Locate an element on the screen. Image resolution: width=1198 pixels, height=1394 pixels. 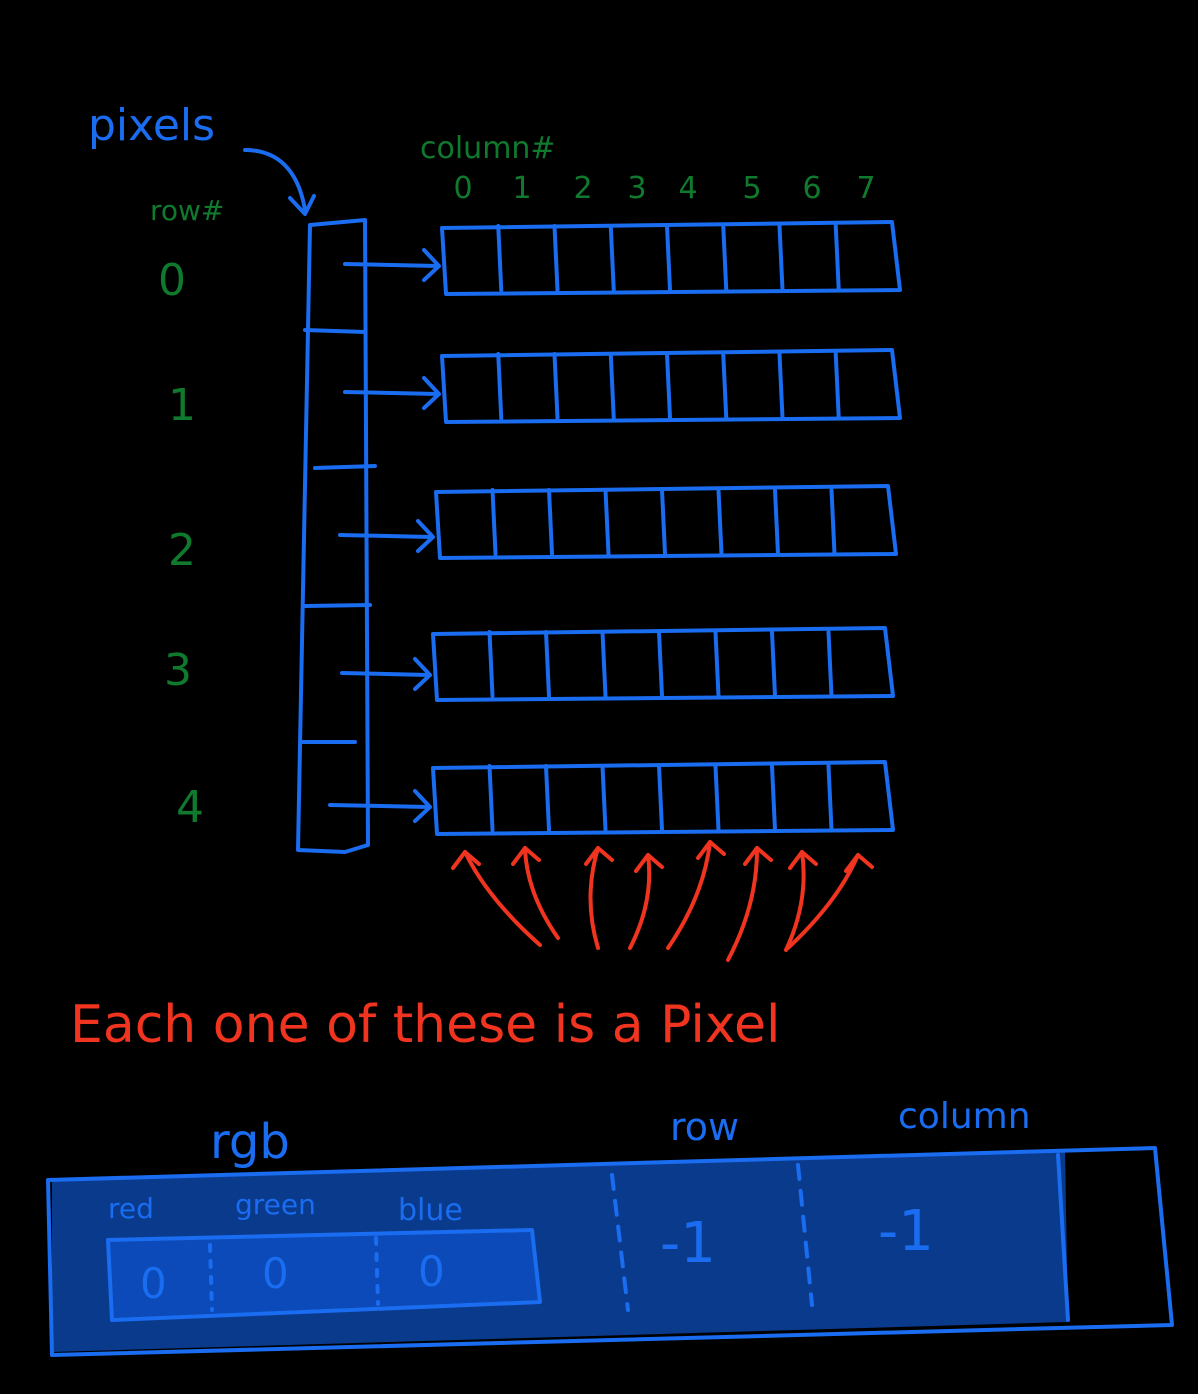
column-number: 0 is located at coordinates (462, 188).